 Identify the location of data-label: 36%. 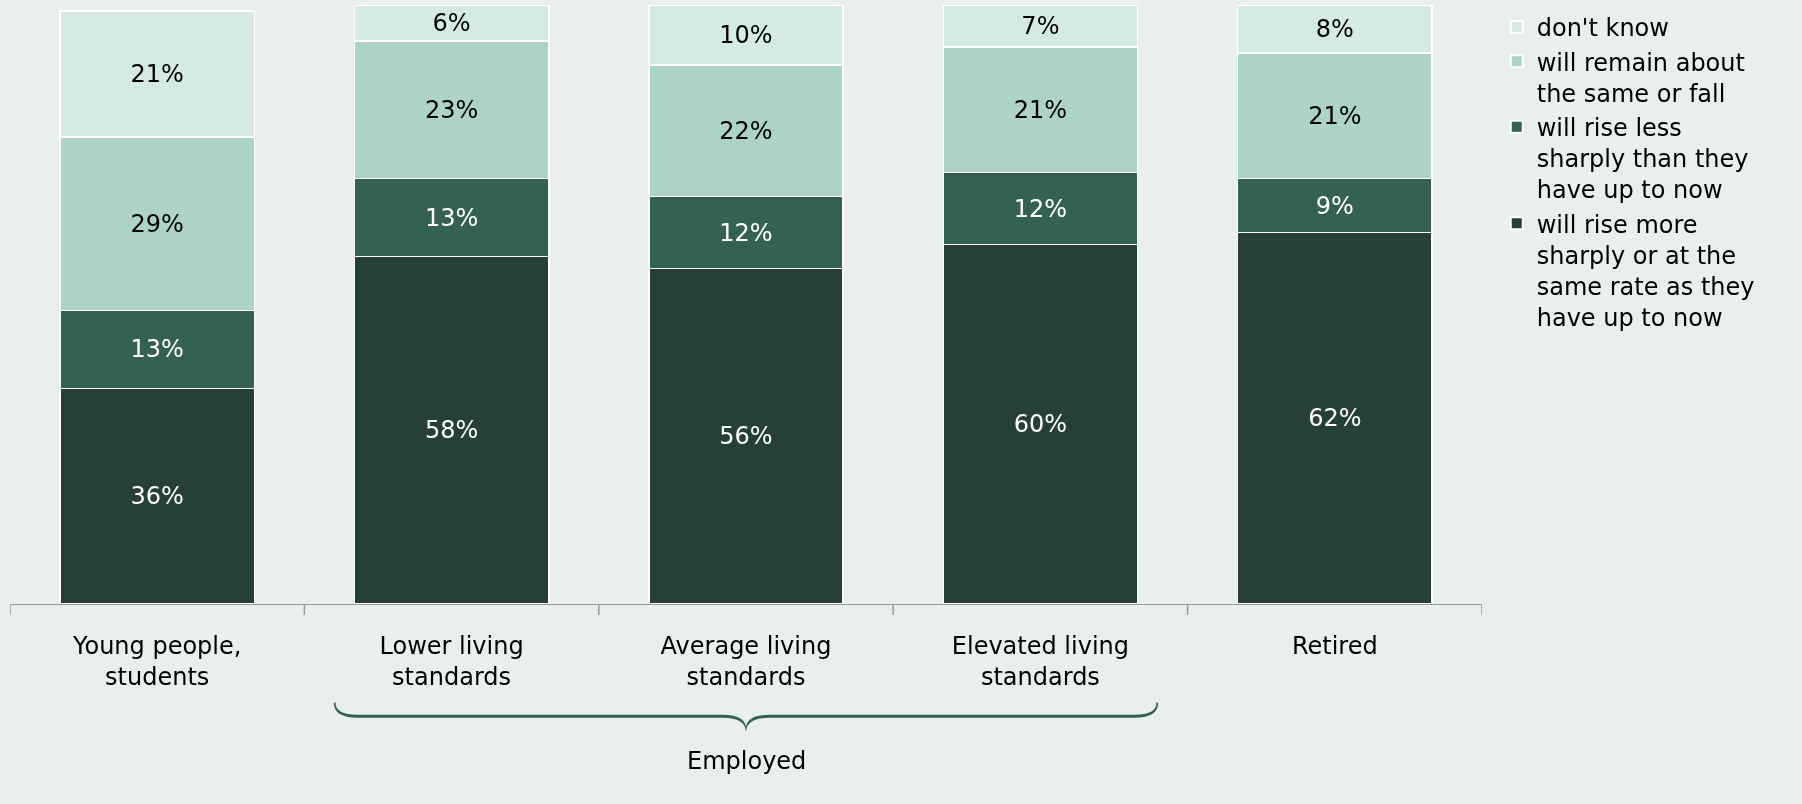
(157, 496).